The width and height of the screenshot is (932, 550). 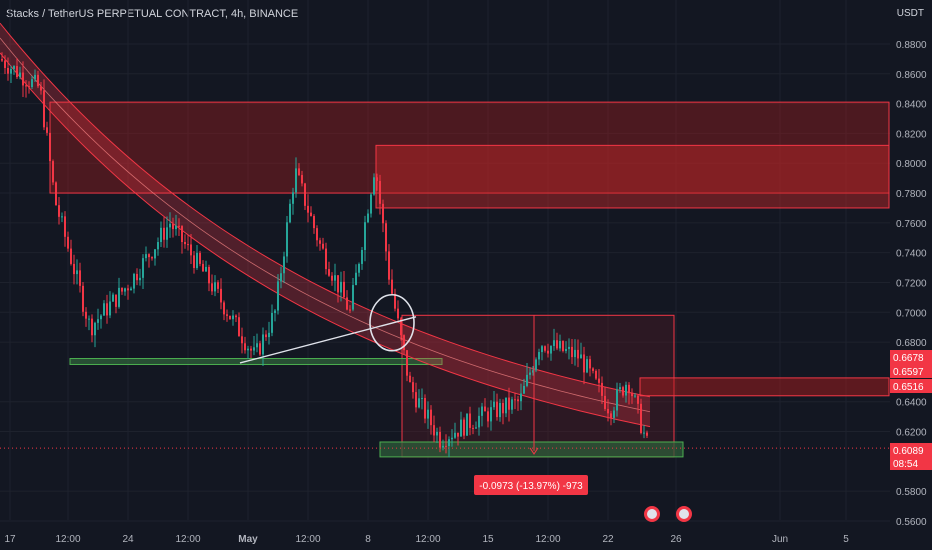 I want to click on x-axis-tick-label: 22, so click(x=608, y=539).